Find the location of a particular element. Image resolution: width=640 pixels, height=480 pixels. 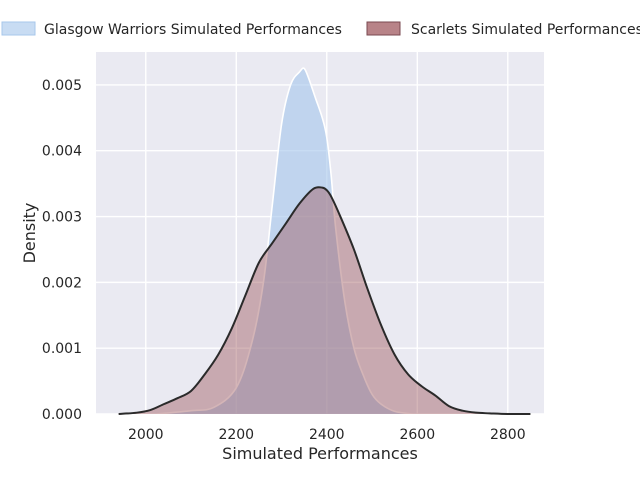

x-tick-label: 2000 is located at coordinates (146, 435).